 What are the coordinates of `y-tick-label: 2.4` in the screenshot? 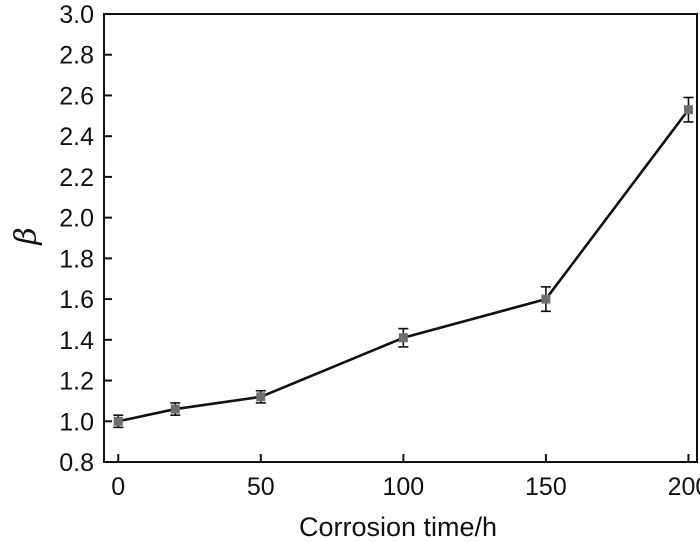 It's located at (76, 137).